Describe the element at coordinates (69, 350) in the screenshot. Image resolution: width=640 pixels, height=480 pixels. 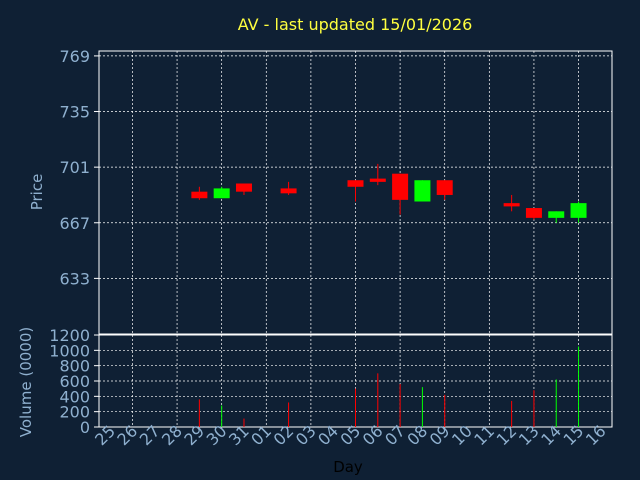
I see `volume-tick-label: 1000` at that location.